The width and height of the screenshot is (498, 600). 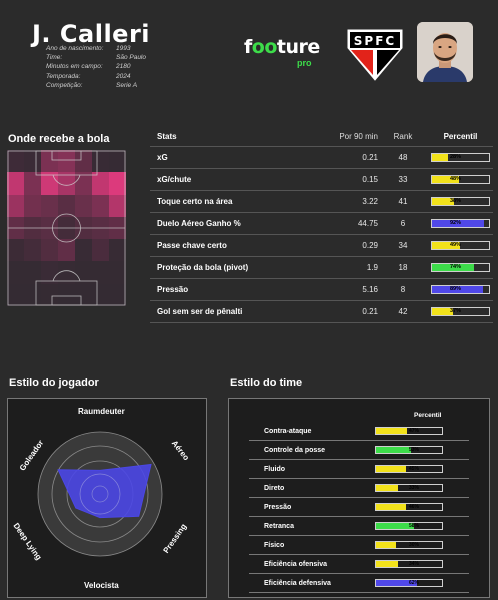 What do you see at coordinates (297, 583) in the screenshot?
I see `team-style-name: Eficiência defensiva` at bounding box center [297, 583].